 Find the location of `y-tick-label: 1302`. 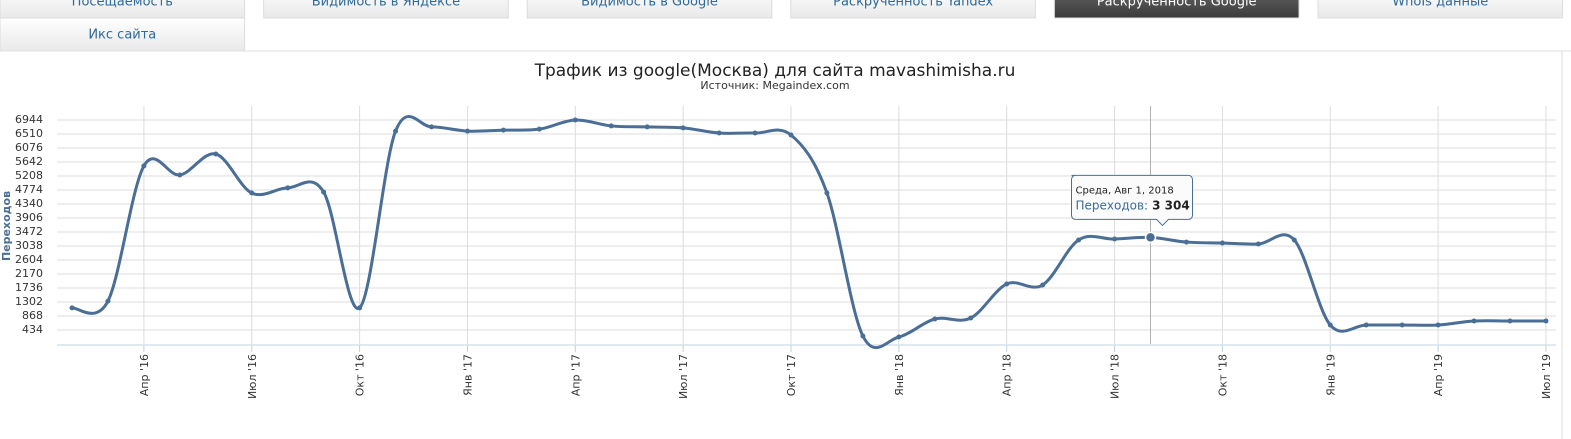

y-tick-label: 1302 is located at coordinates (29, 301).